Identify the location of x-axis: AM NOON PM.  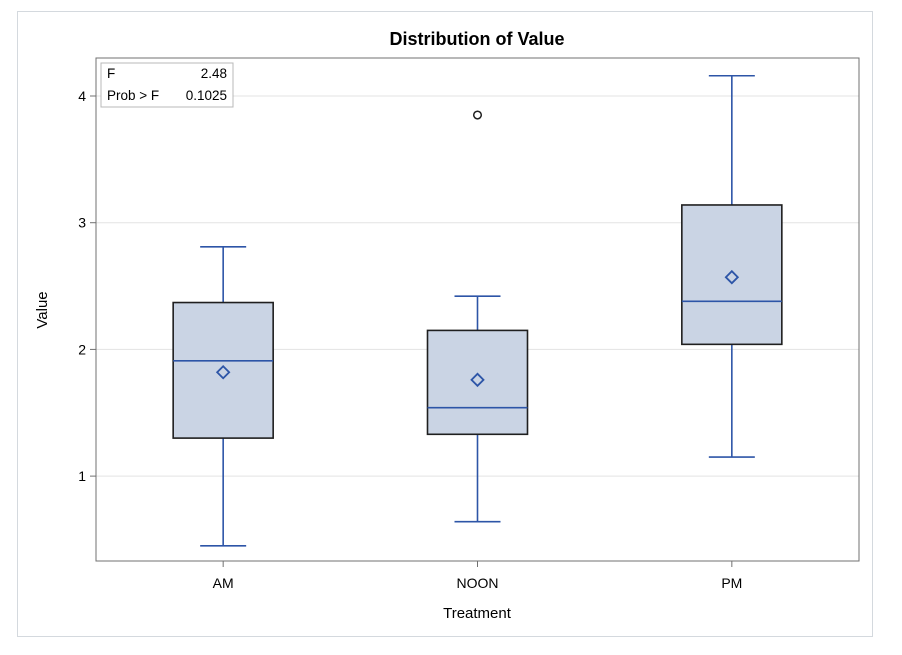
(477, 576).